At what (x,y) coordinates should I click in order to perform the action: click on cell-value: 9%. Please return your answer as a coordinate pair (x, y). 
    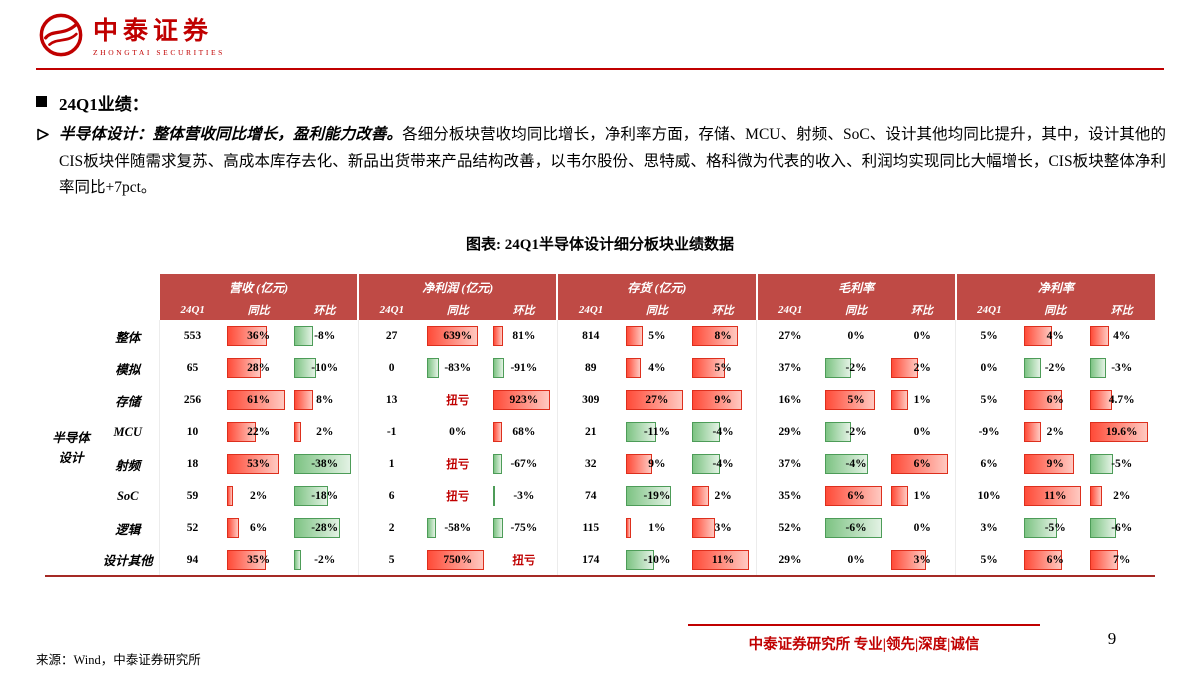
    Looking at the image, I should click on (1055, 464).